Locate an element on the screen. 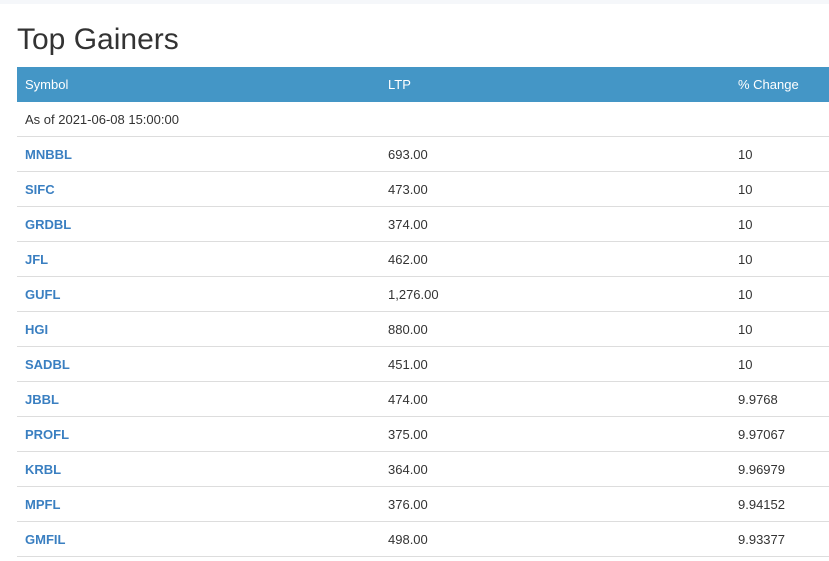 The width and height of the screenshot is (829, 561). table-row: SIFC 473.00 10 is located at coordinates (423, 189).